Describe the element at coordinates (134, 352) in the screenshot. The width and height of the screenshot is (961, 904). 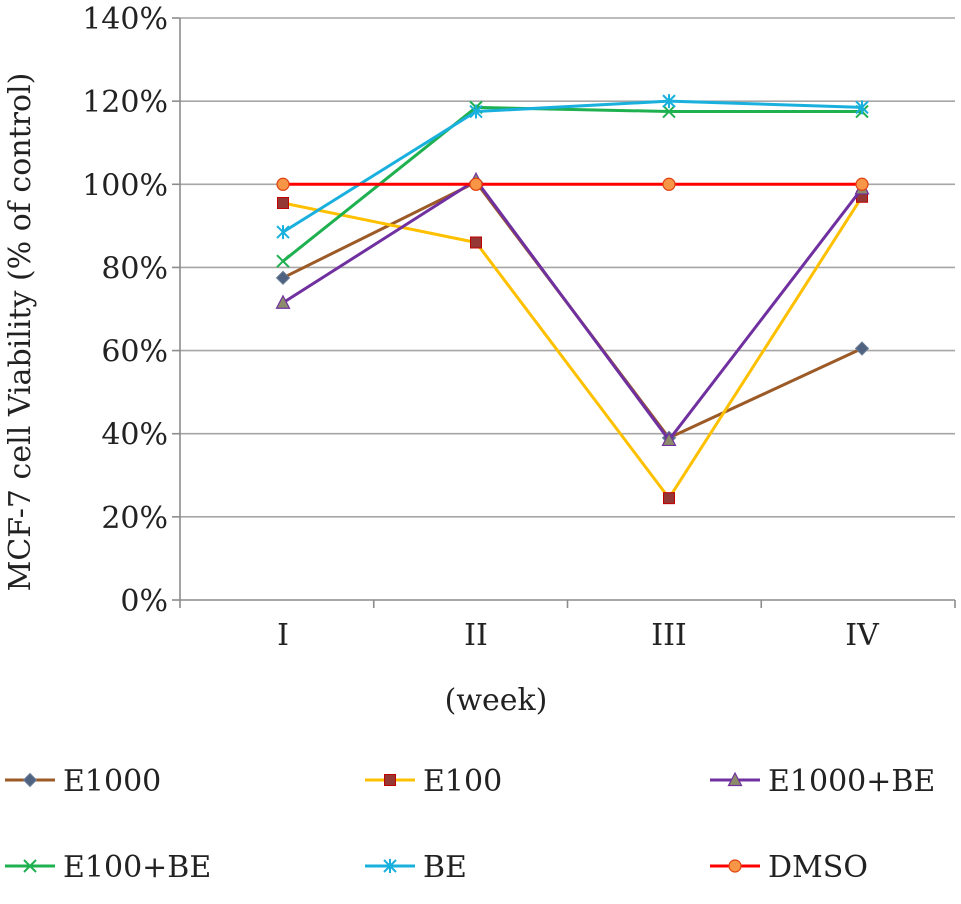
I see `y-tick-label: 60%` at that location.